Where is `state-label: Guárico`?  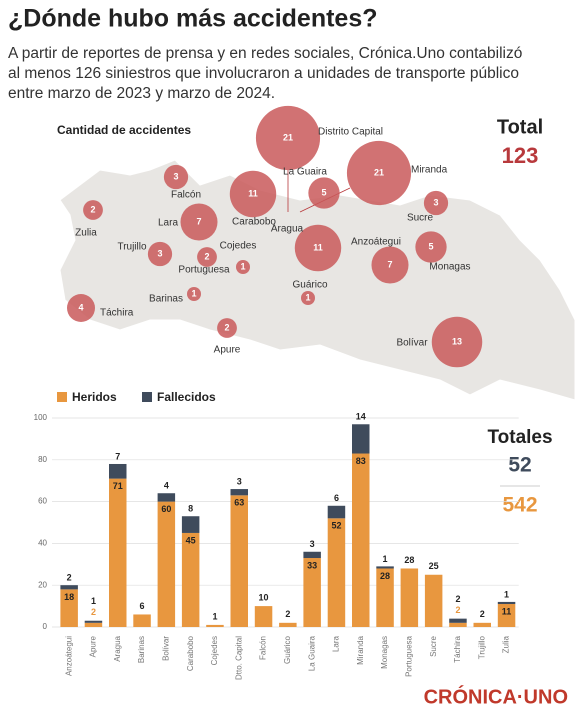 state-label: Guárico is located at coordinates (309, 285).